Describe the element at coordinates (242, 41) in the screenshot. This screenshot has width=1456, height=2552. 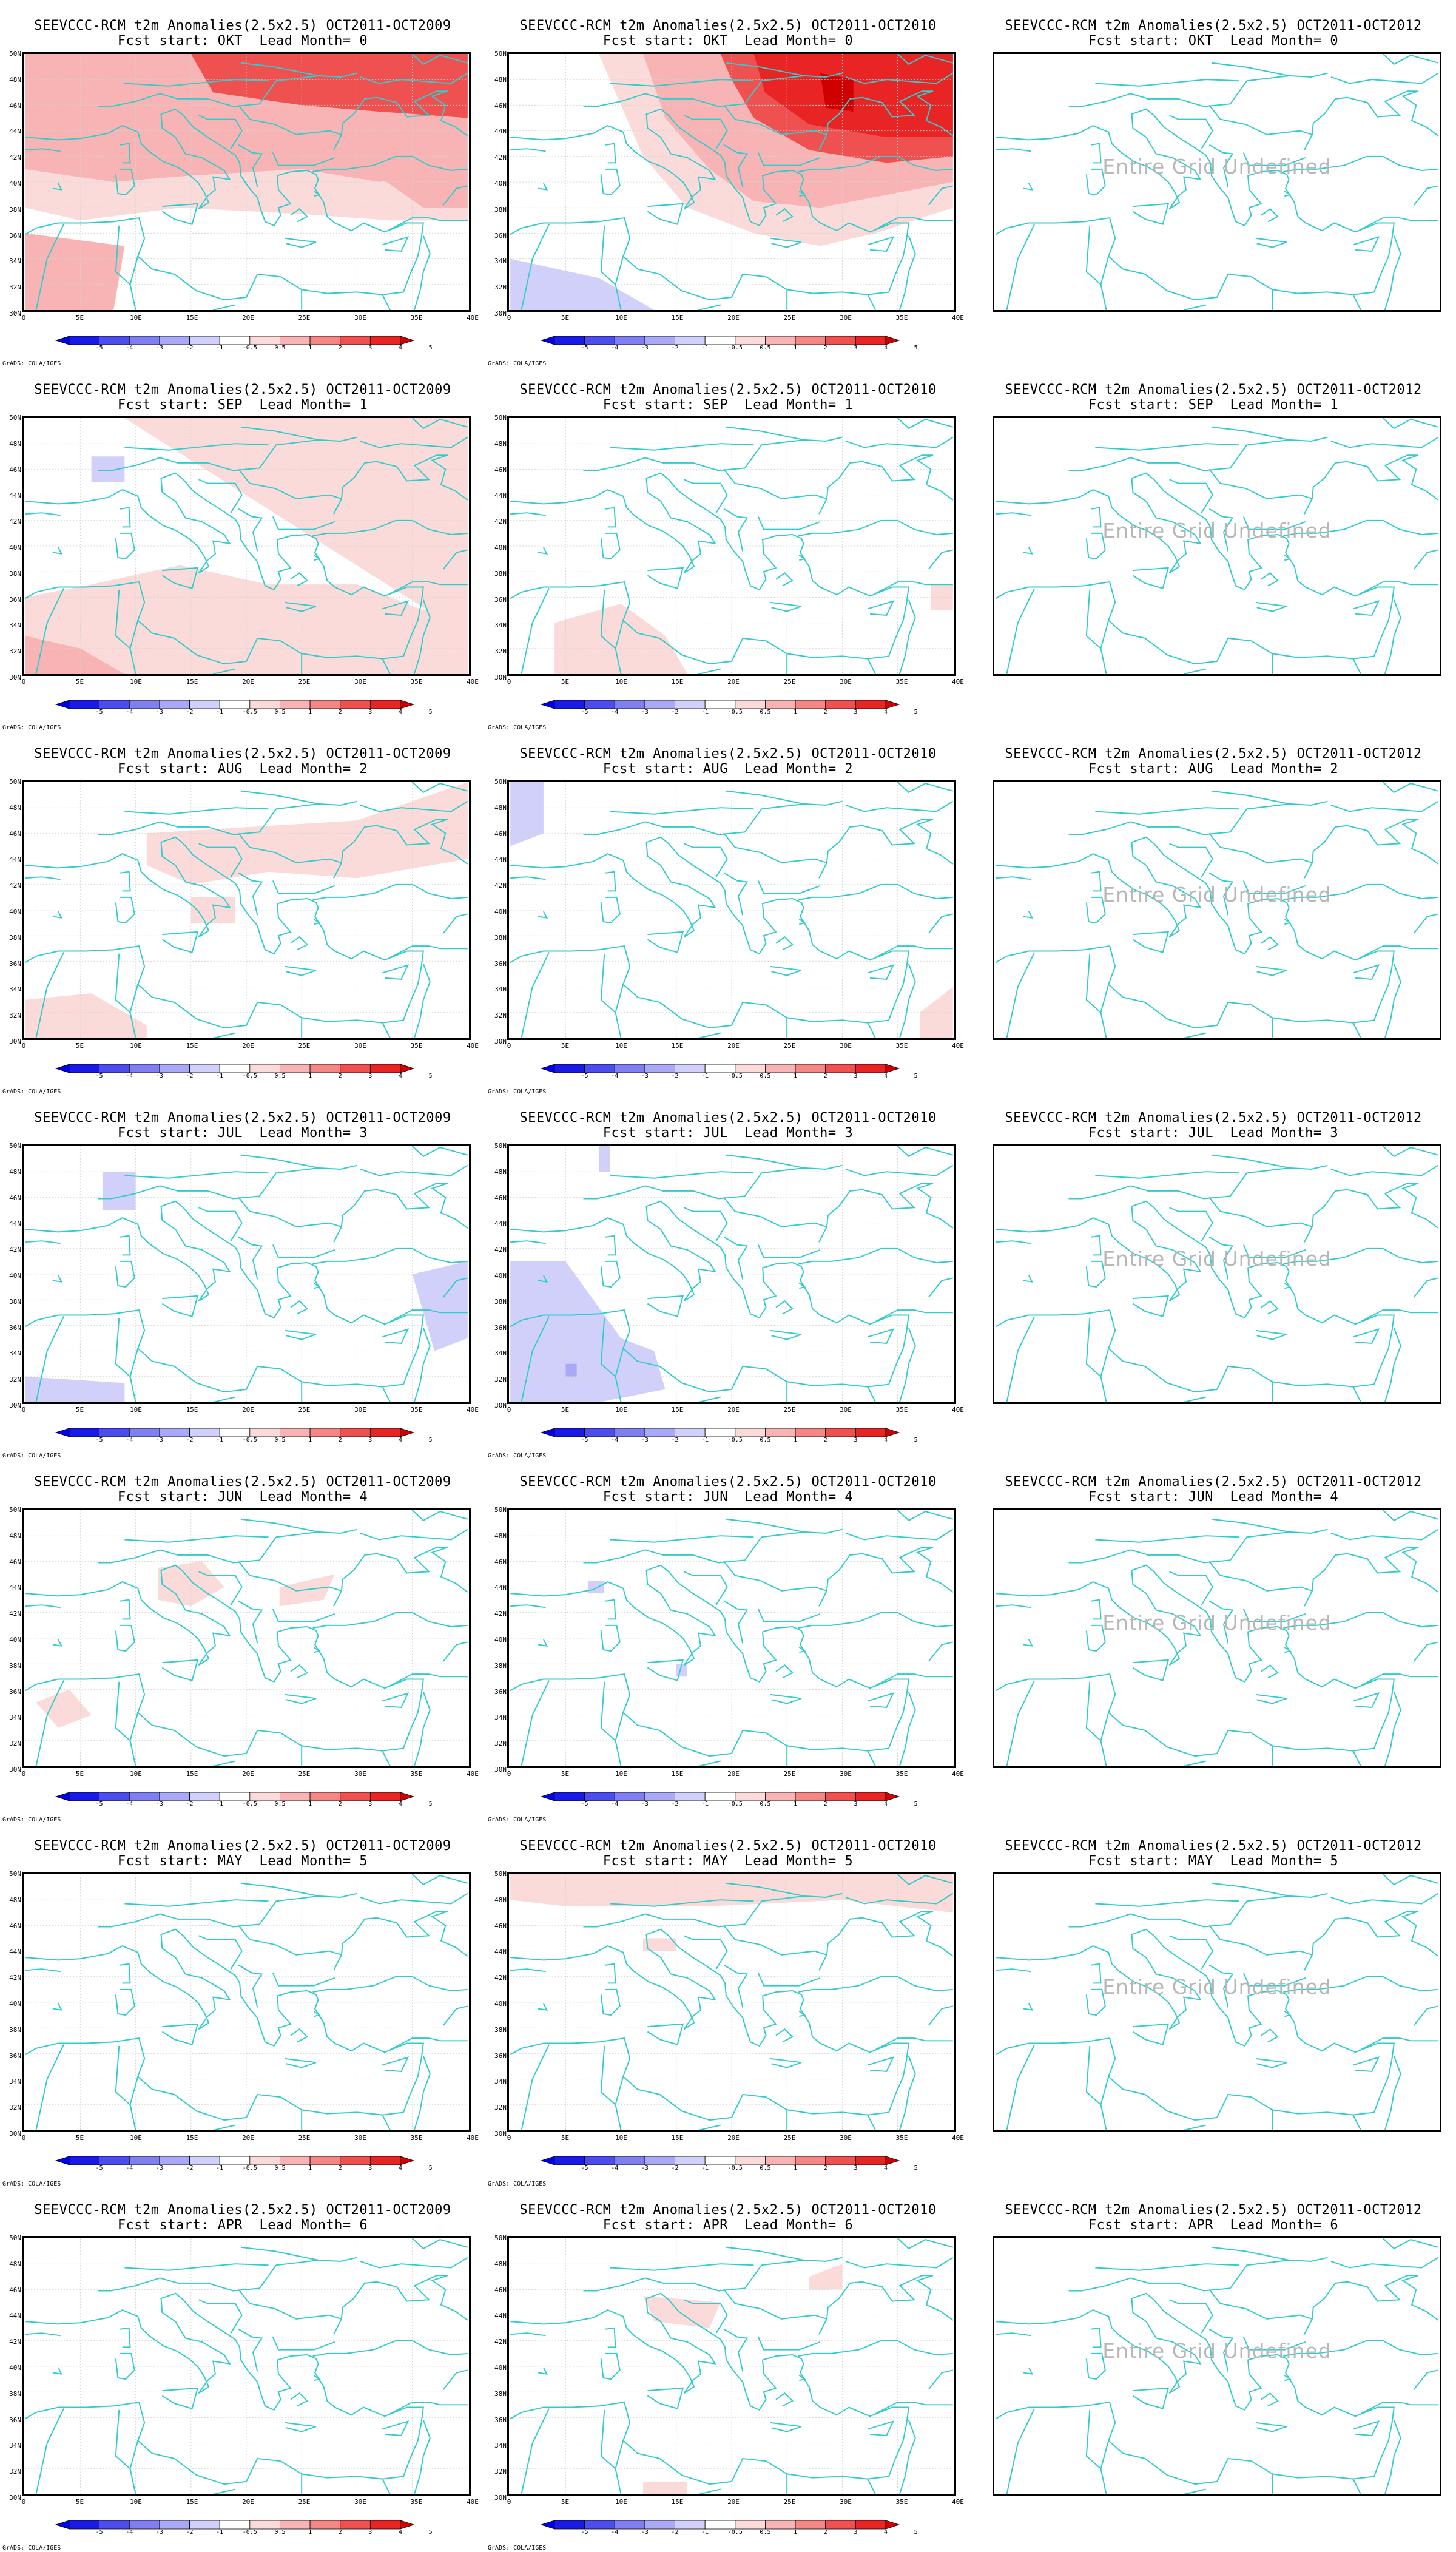
I see `panel-subtitle: Fcst start: OKT Lead Month= 0` at that location.